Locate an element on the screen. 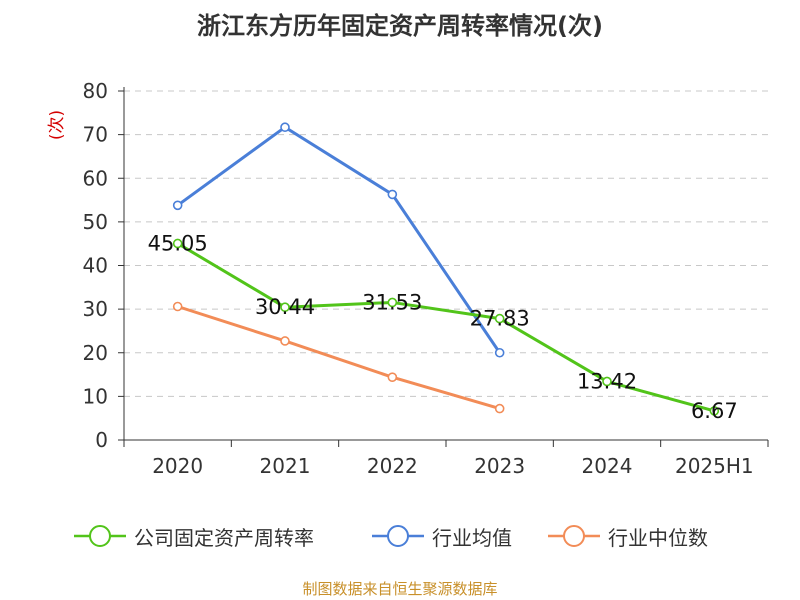 This screenshot has width=800, height=600. source-note: 制图数据来自恒生聚源数据库 is located at coordinates (400, 589).